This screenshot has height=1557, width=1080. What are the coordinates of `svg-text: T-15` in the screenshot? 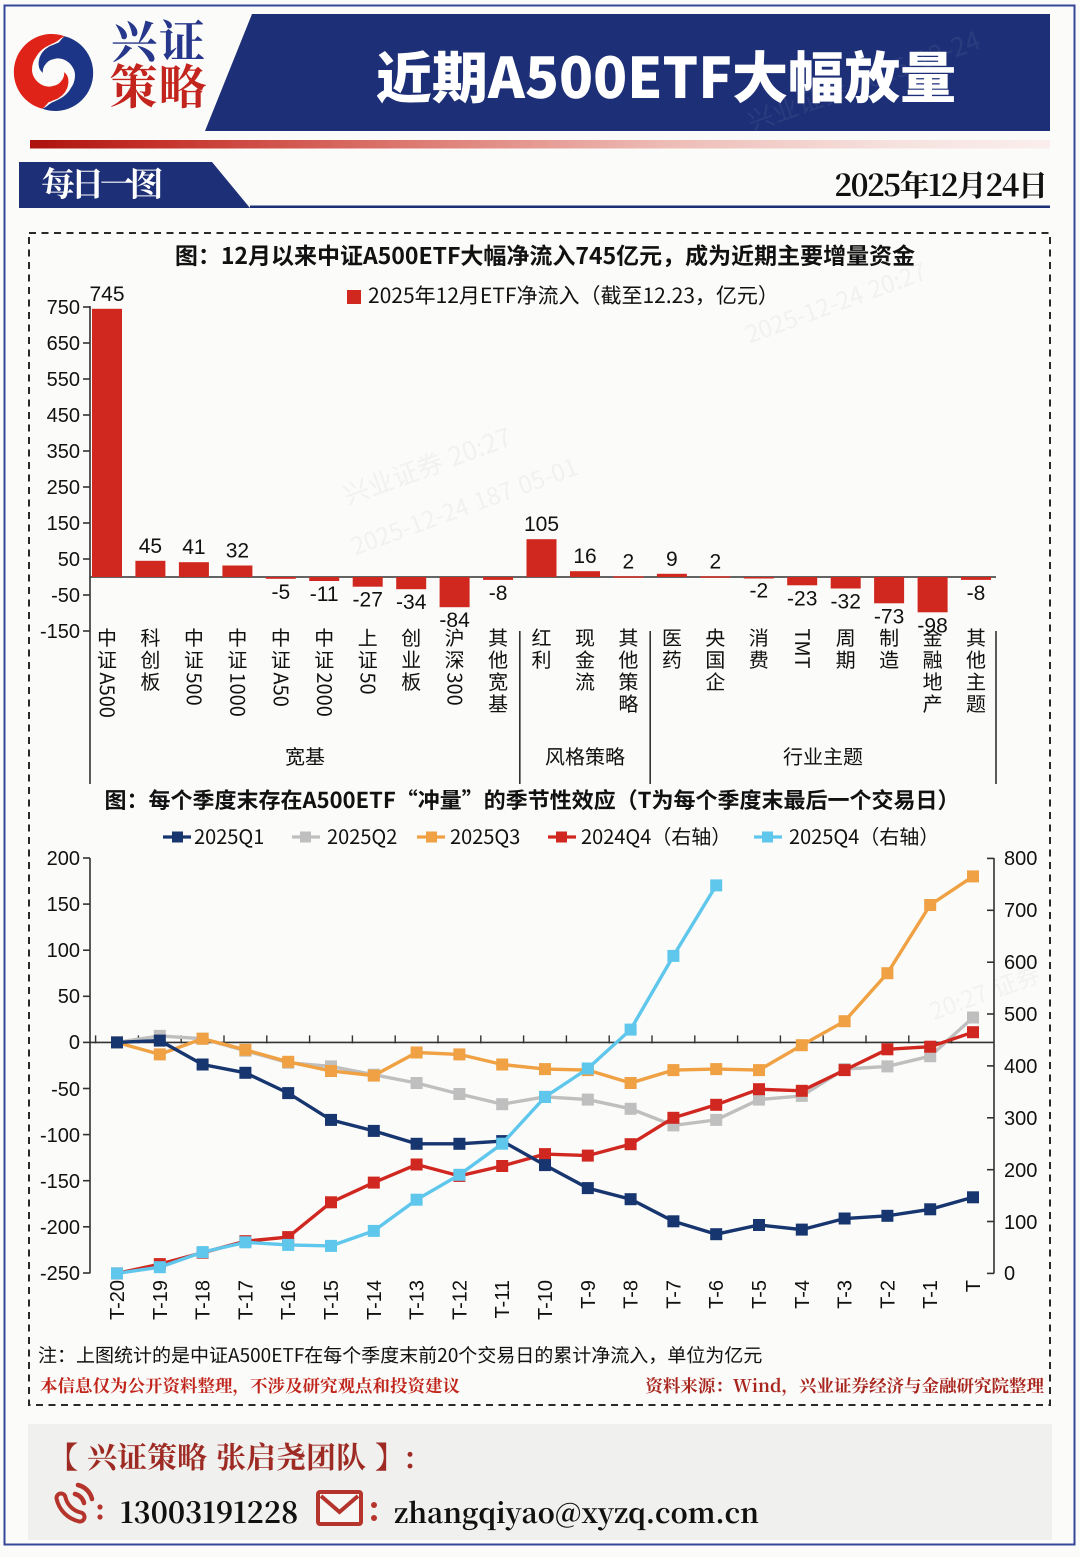 It's located at (332, 1300).